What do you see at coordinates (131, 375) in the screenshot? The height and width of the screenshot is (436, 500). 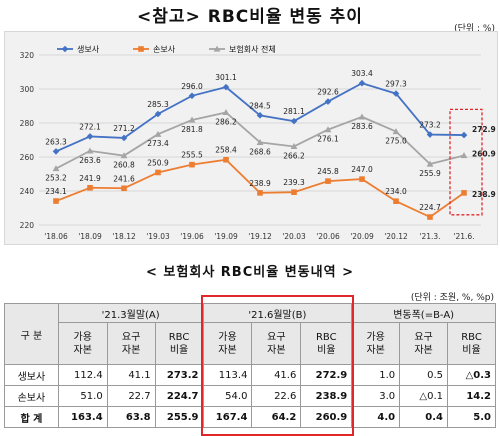 I see `table-cell: 41.1` at bounding box center [131, 375].